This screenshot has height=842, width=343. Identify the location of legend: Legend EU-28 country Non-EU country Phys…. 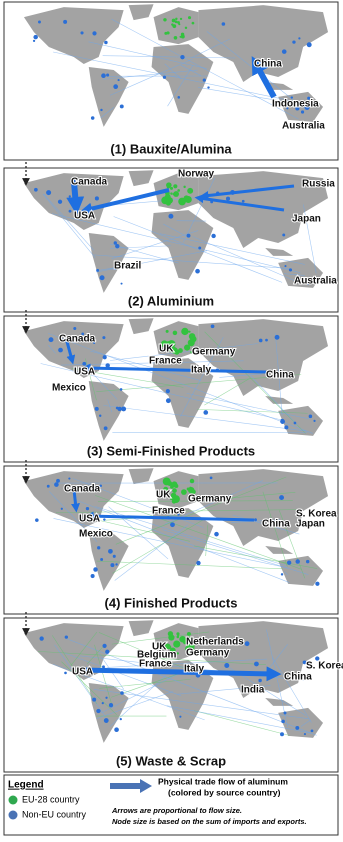
(171, 805).